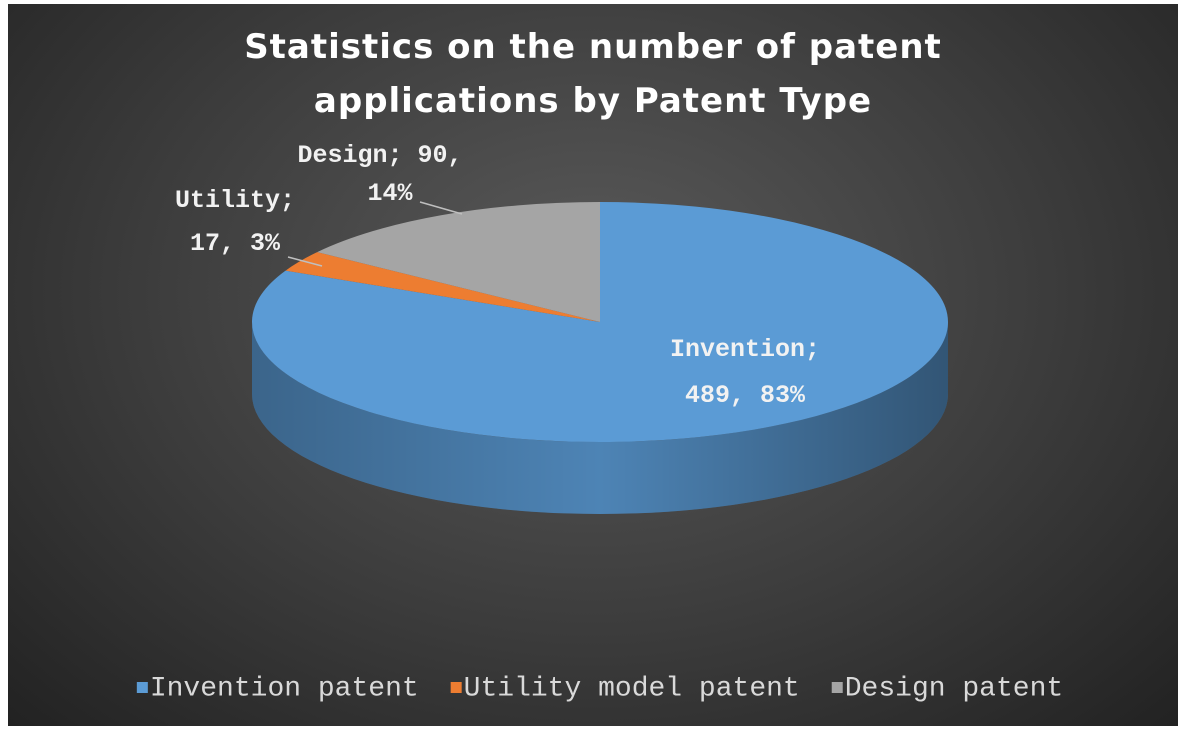  I want to click on data-label: Invention;, so click(745, 349).